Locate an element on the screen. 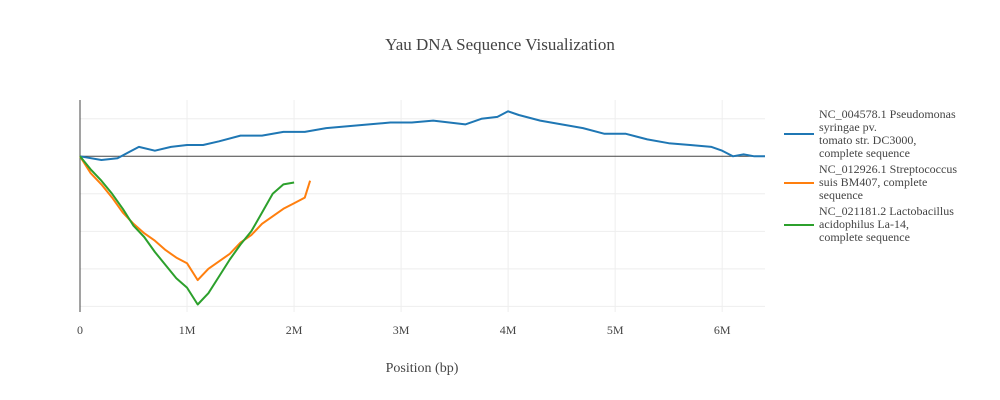 The width and height of the screenshot is (1000, 400). x-tick-label: 6M is located at coordinates (722, 330).